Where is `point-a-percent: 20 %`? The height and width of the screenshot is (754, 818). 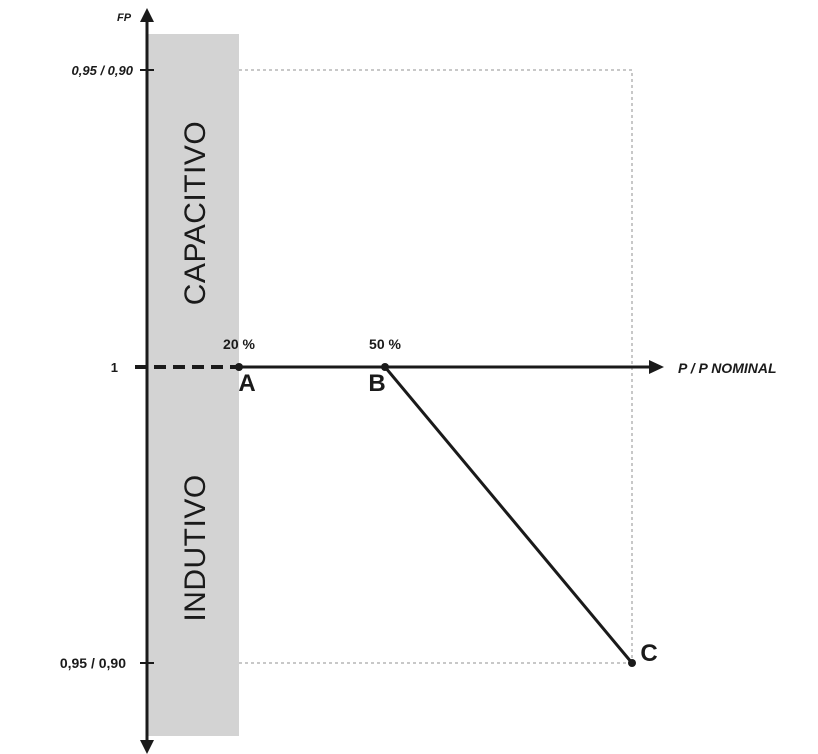 point-a-percent: 20 % is located at coordinates (239, 344).